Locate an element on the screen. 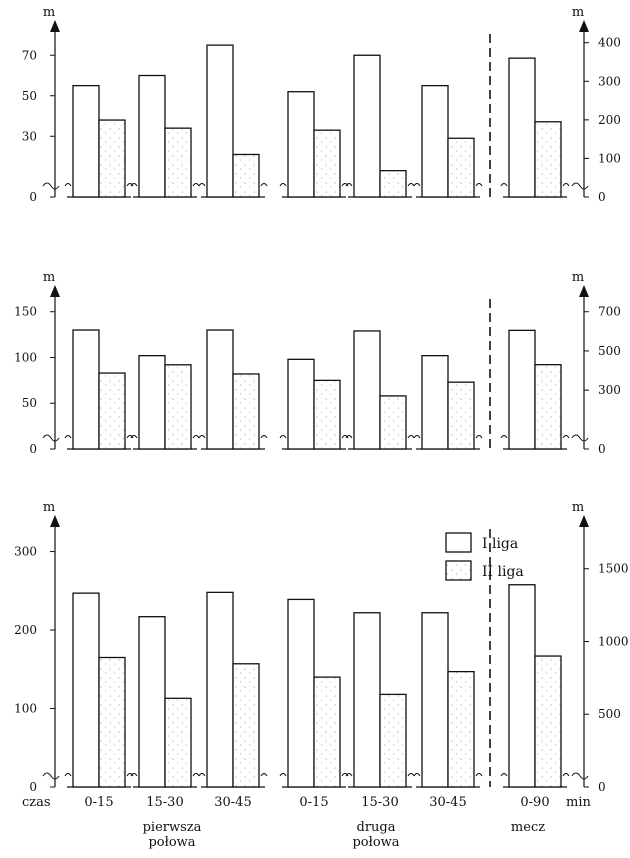 This screenshot has width=630, height=858. legend-label-liga1: I liga is located at coordinates (500, 544).